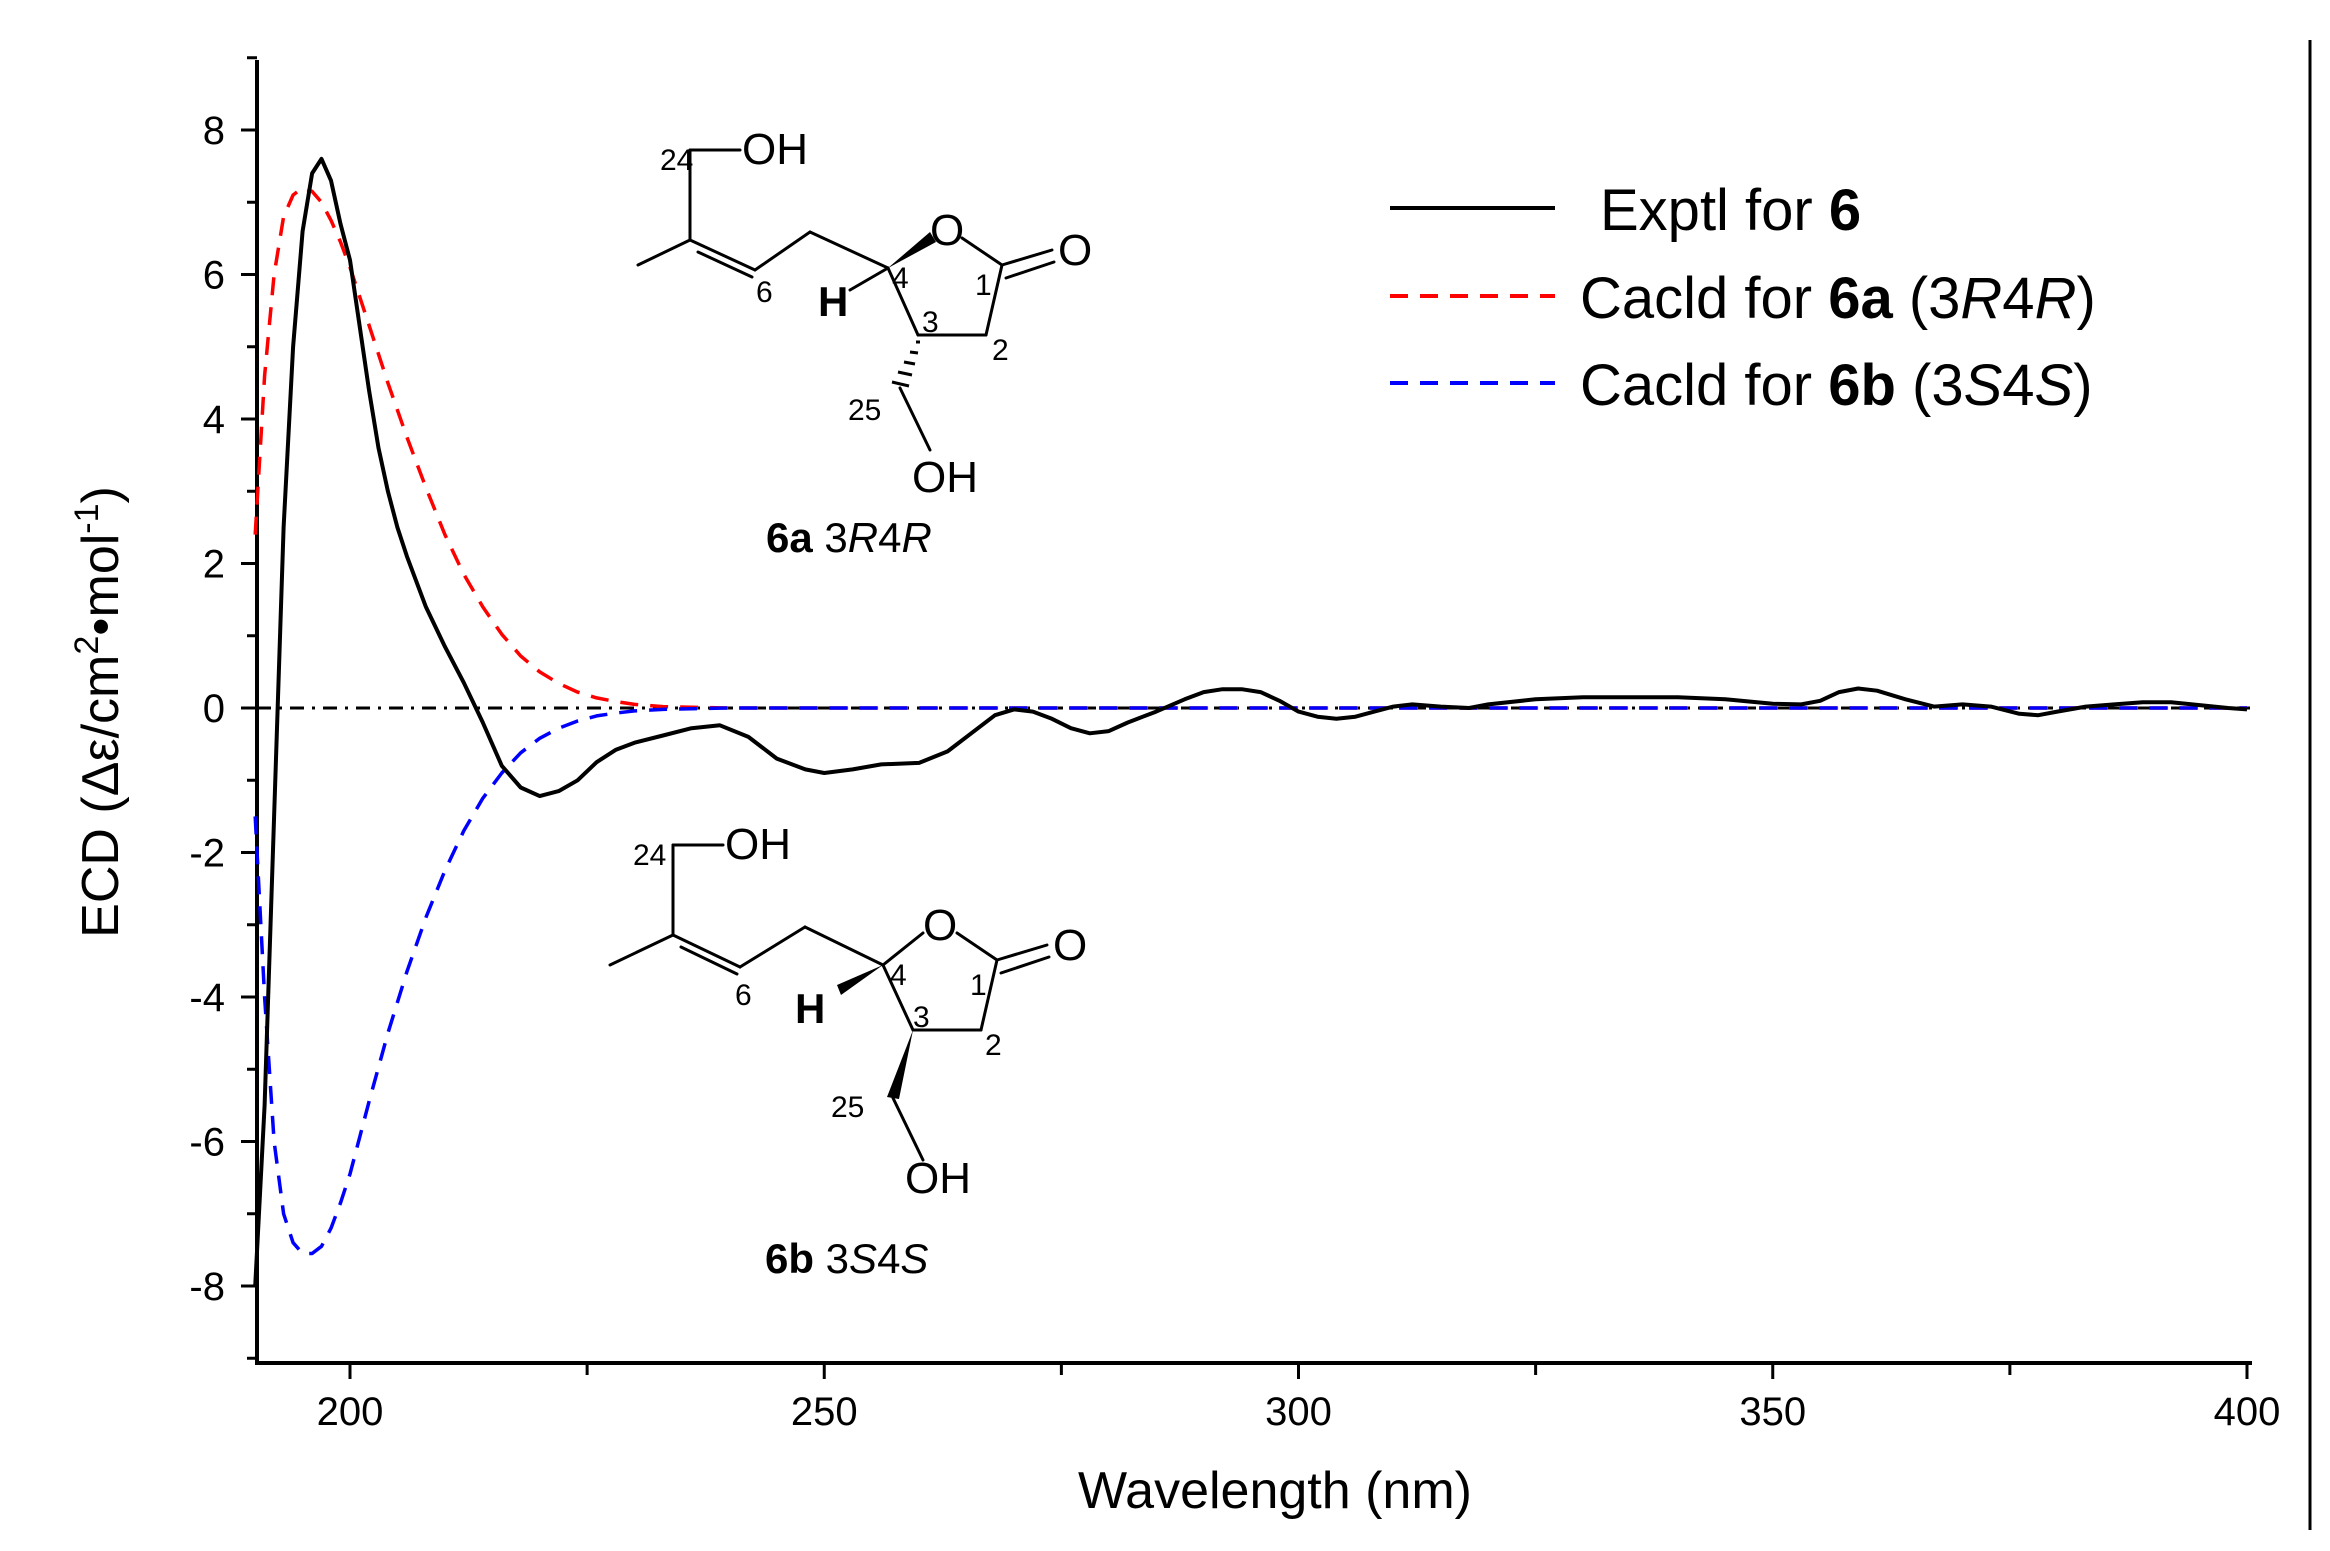 This screenshot has height=1551, width=2330. What do you see at coordinates (207, 1287) in the screenshot?
I see `y-tick-label: -8` at bounding box center [207, 1287].